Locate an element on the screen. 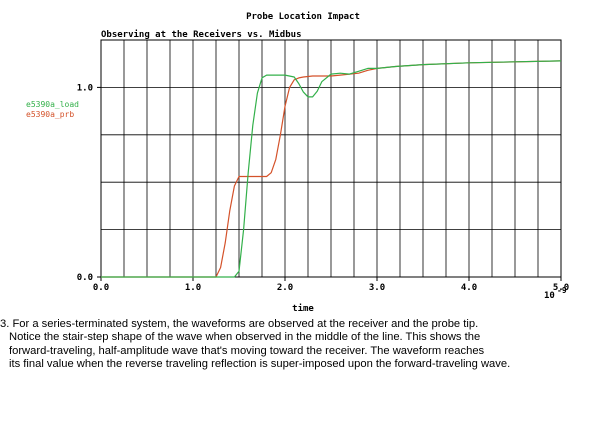 This screenshot has width=600, height=432. x-axis-label: time is located at coordinates (303, 308).